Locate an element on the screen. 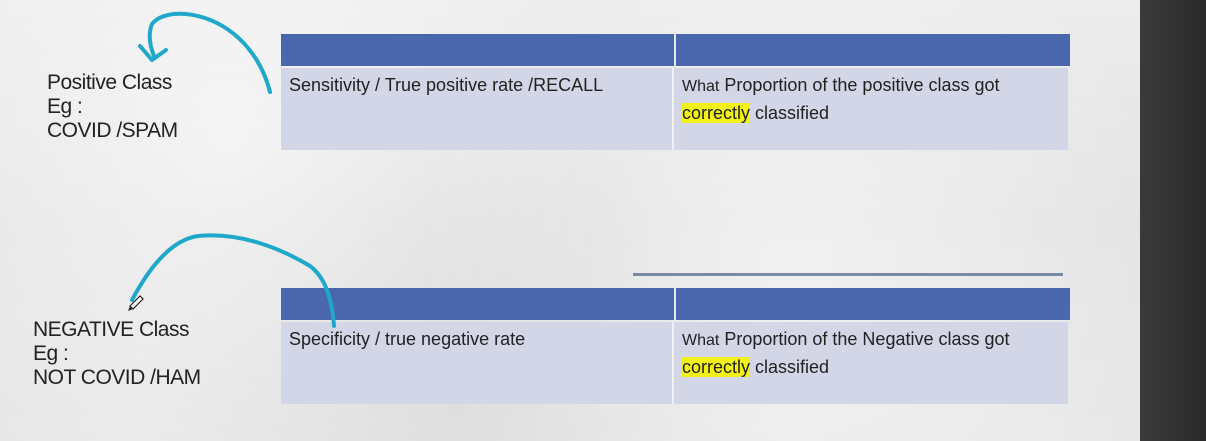 The image size is (1206, 441). positive-class-label: Positive Class Eg : COVID /SPAM is located at coordinates (112, 107).